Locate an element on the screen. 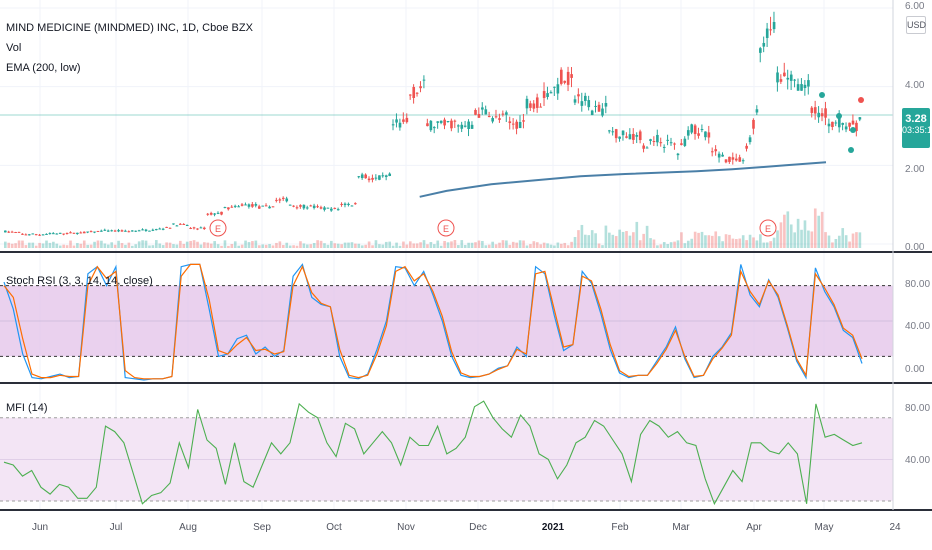  y-tick-mfi-0: 80.00 is located at coordinates (918, 408).